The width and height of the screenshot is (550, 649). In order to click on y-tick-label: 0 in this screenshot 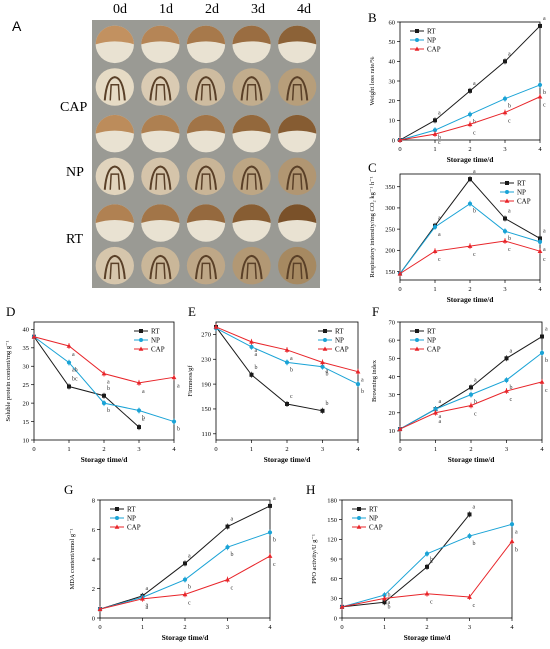, I will do `click(93, 618)`.